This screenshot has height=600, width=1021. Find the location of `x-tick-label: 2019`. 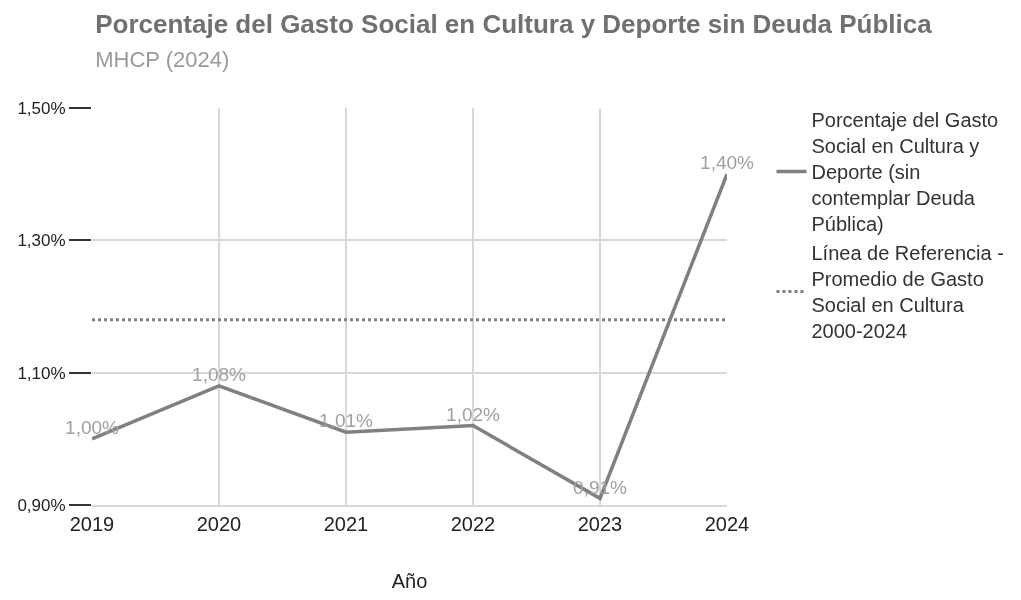

x-tick-label: 2019 is located at coordinates (92, 524).